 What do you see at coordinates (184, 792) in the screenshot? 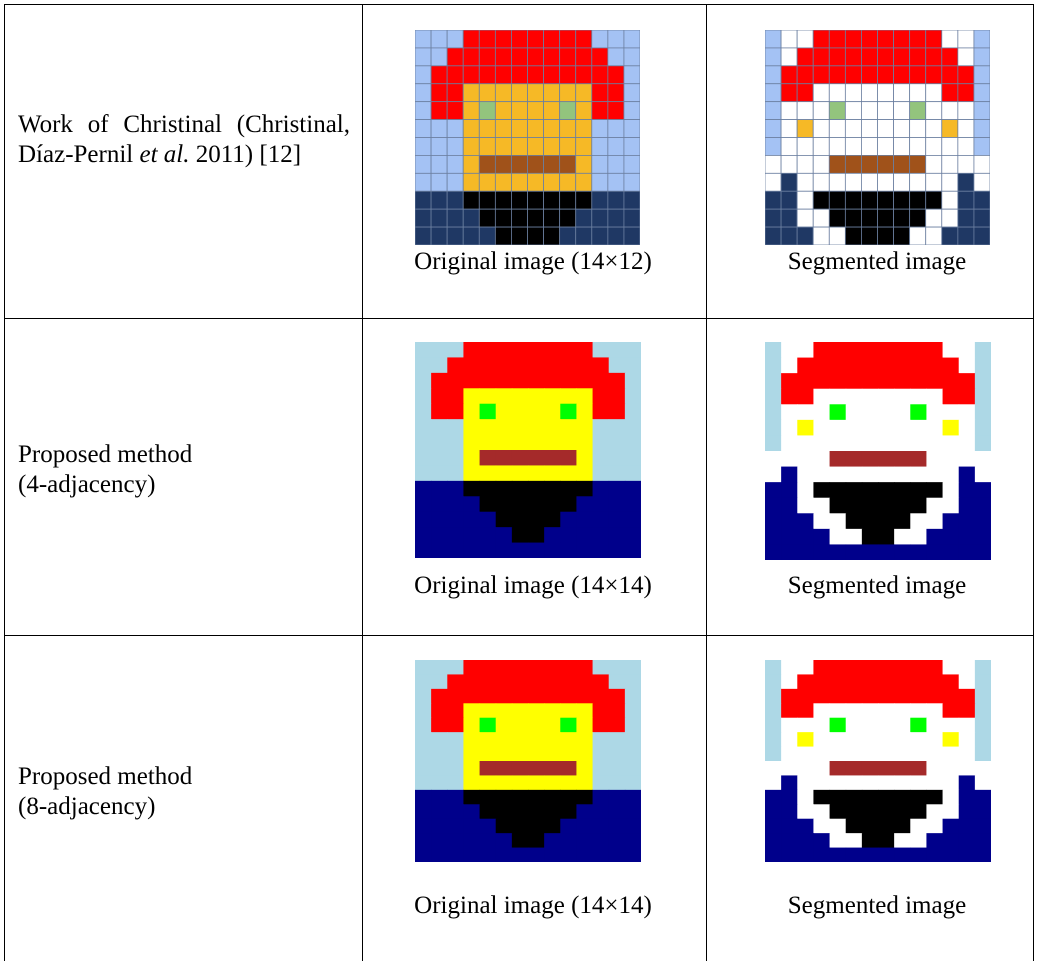
I see `method-cell: Proposed method (8-adjacency)` at bounding box center [184, 792].